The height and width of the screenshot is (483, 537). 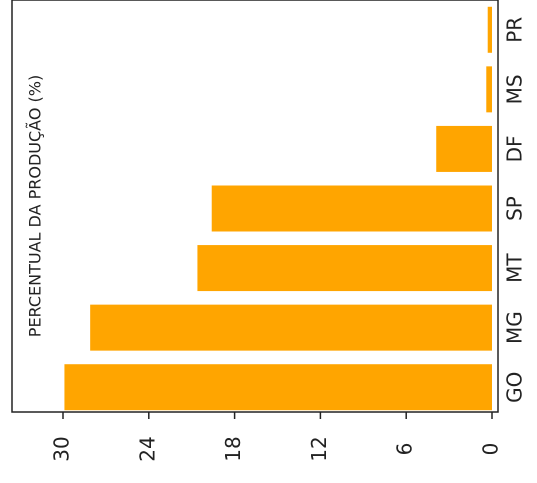 What do you see at coordinates (233, 448) in the screenshot?
I see `value-tick-label: 18` at bounding box center [233, 448].